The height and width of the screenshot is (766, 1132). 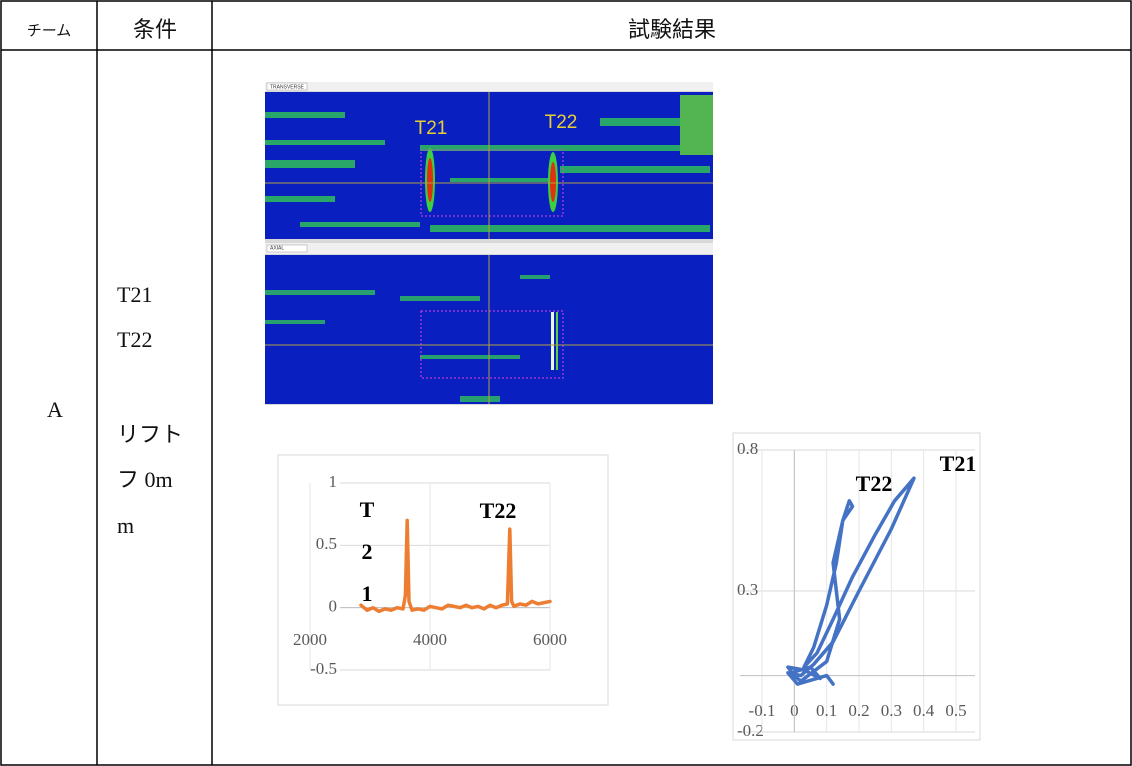 What do you see at coordinates (277, 248) in the screenshot?
I see `panel-label: AXIAL` at bounding box center [277, 248].